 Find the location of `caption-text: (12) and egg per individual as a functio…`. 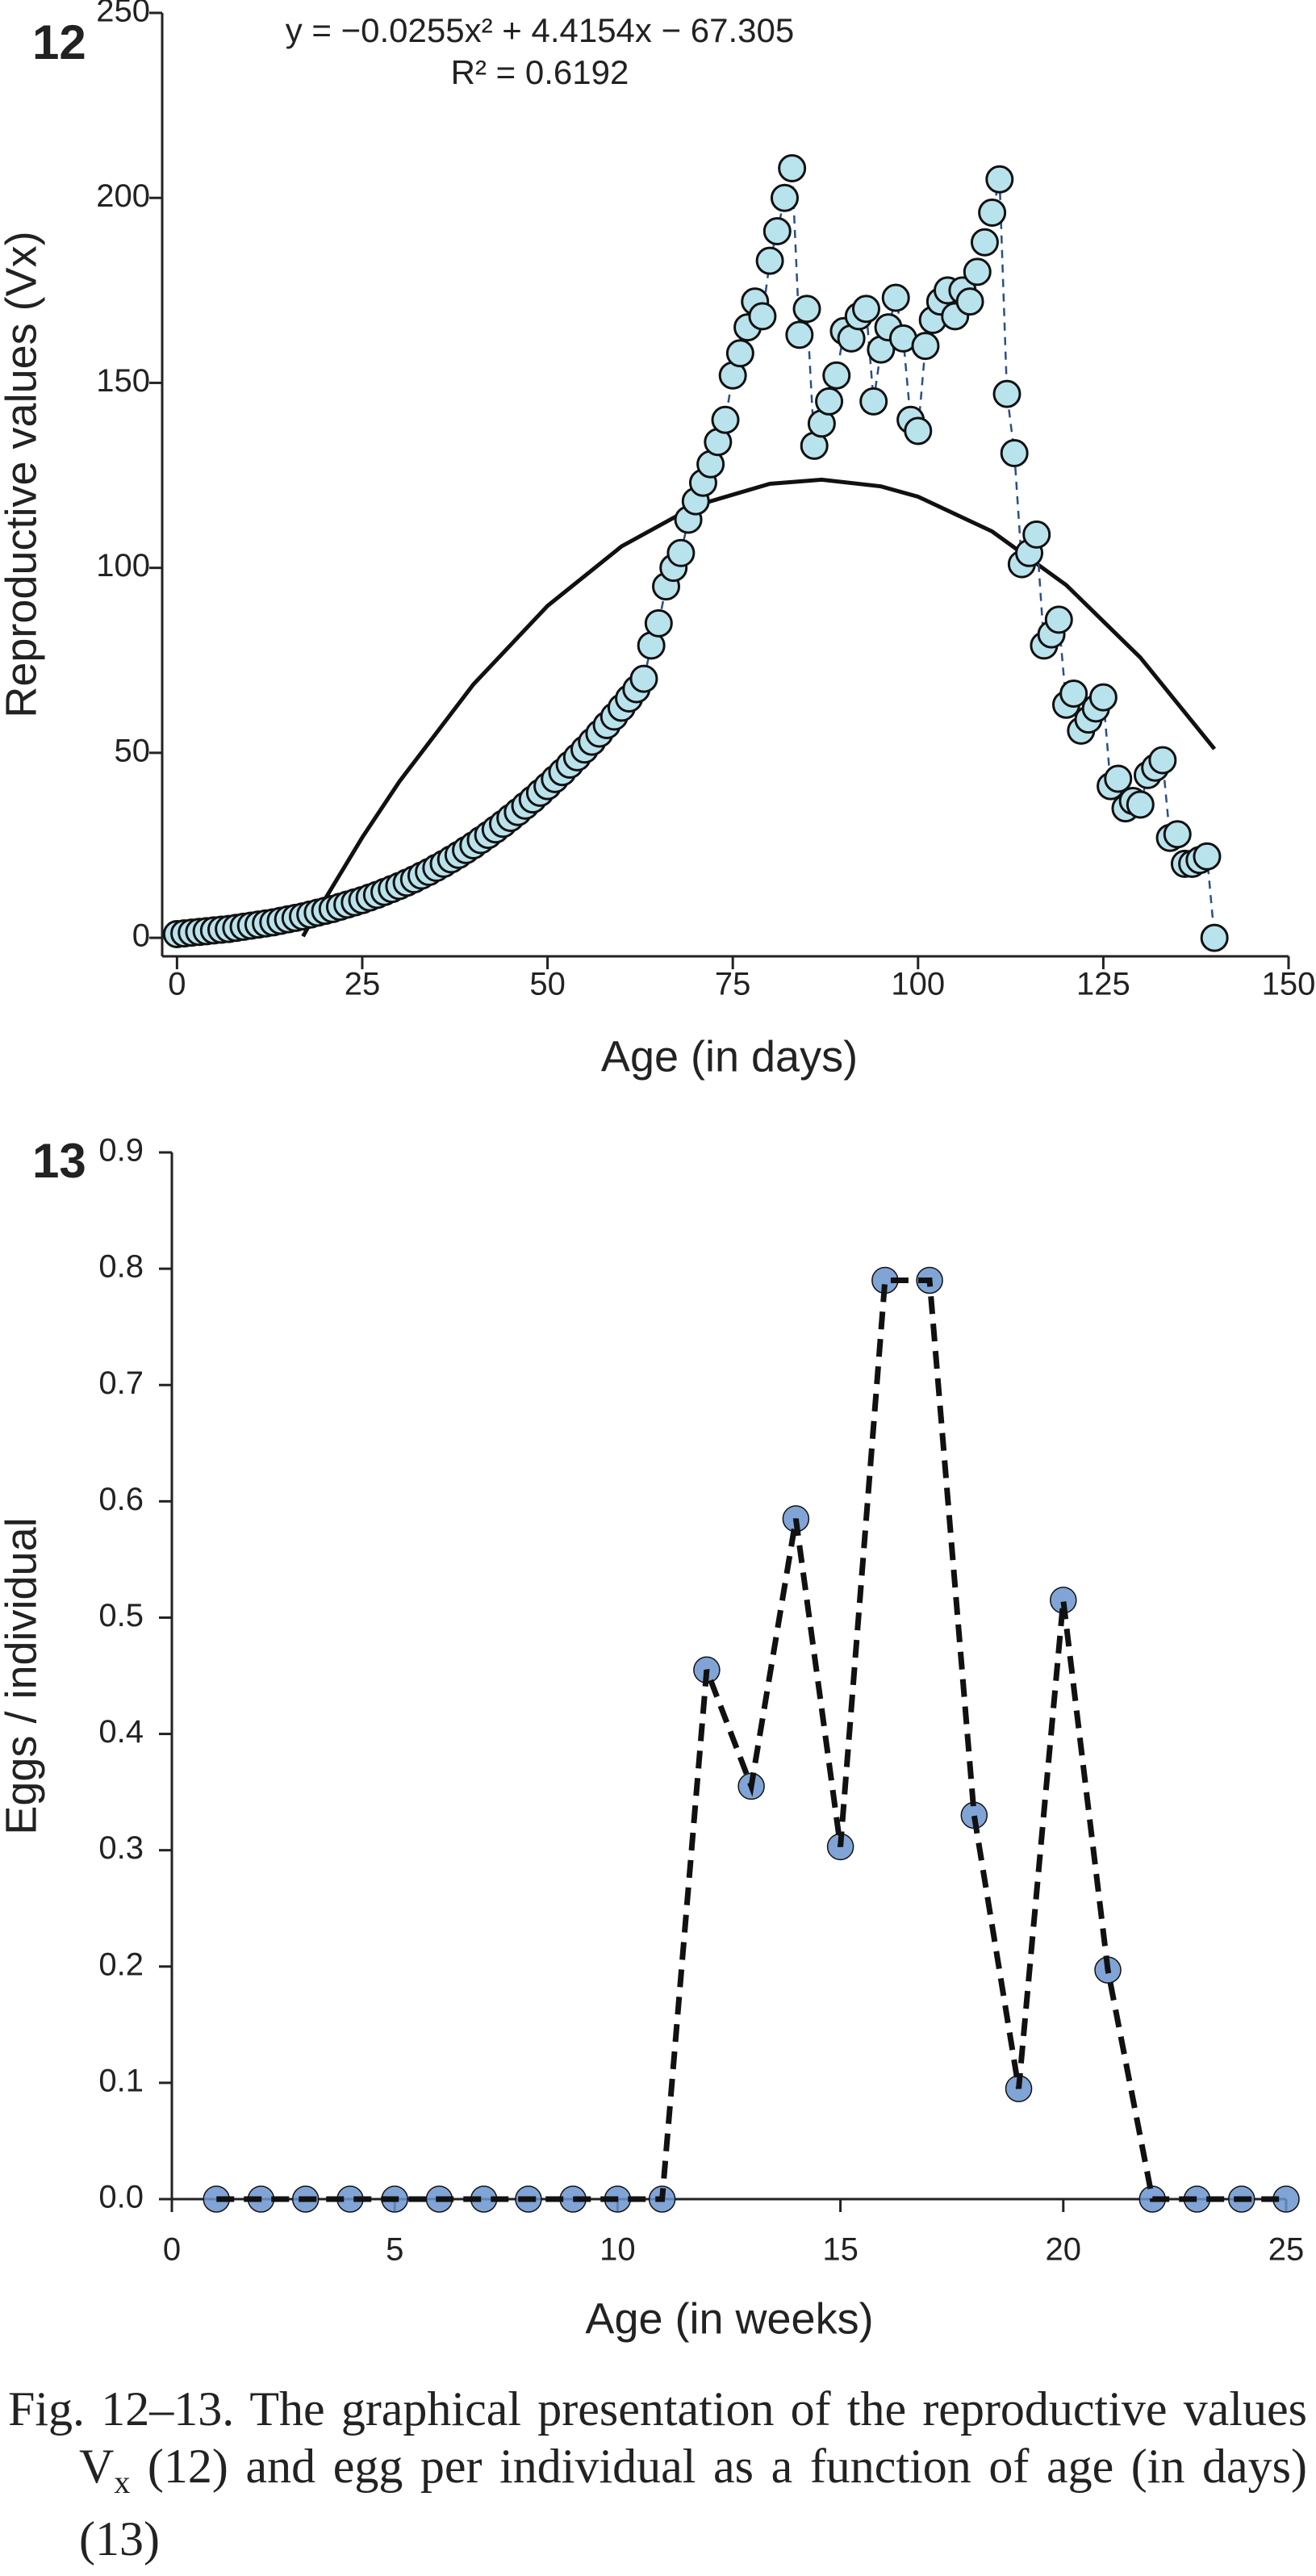

caption-text: (12) and egg per individual as a functio… is located at coordinates (693, 2503).